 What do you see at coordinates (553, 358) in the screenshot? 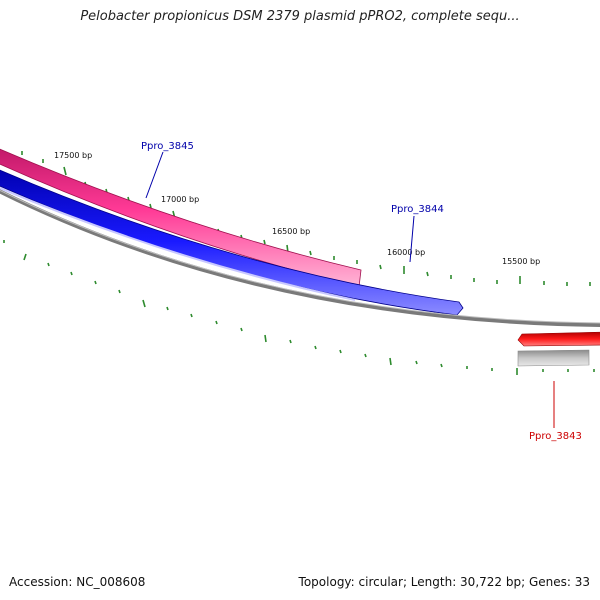
I see `grey-feature-block` at bounding box center [553, 358].